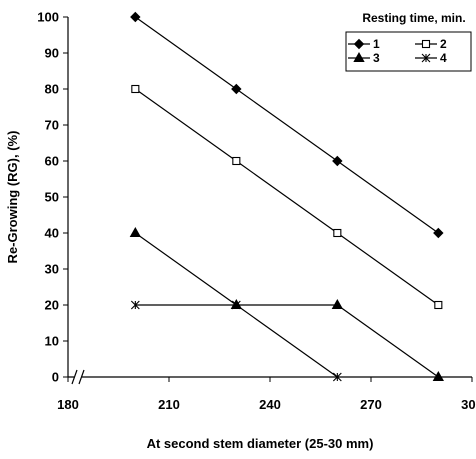 The width and height of the screenshot is (476, 459). I want to click on legend-item-3: 3, so click(364, 58).